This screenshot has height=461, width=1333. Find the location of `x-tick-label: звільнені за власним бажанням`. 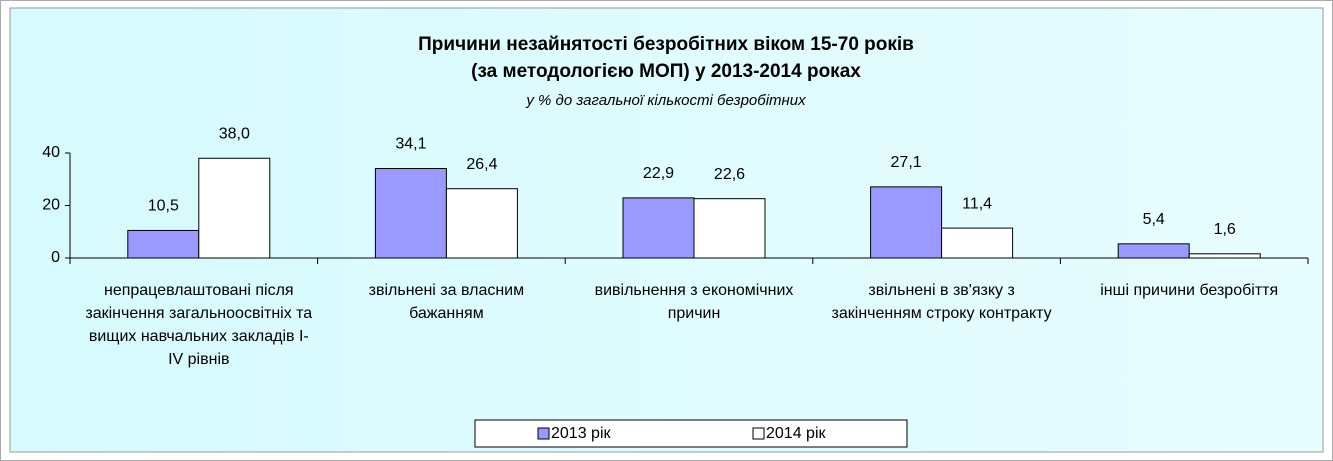

x-tick-label: звільнені за власним бажанням is located at coordinates (446, 302).